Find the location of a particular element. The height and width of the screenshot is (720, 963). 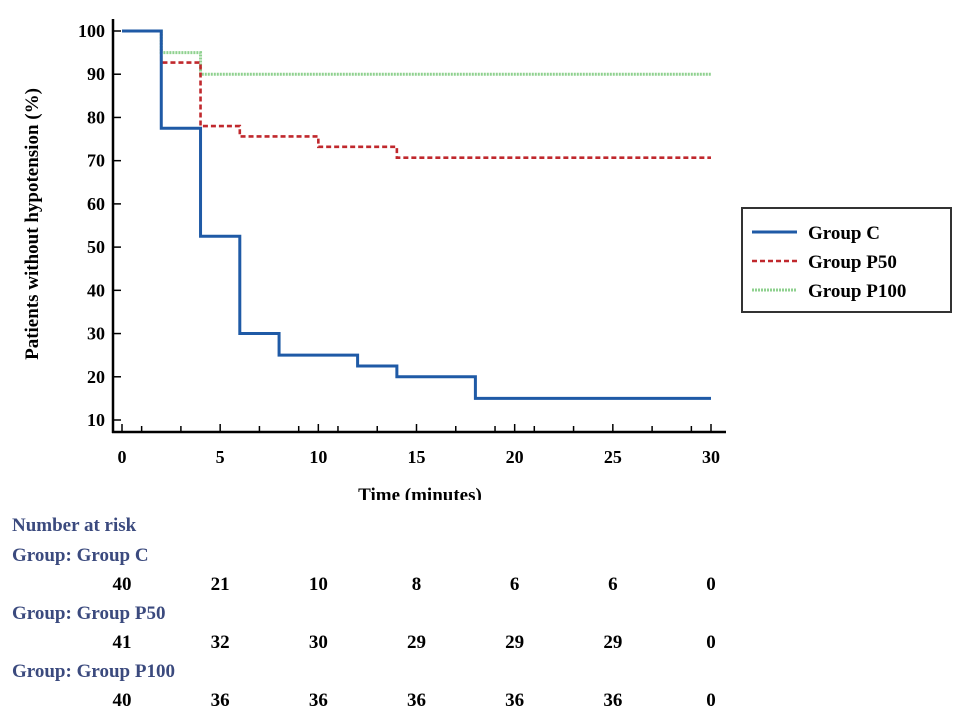

y-tick-label: 20 is located at coordinates (96, 377).